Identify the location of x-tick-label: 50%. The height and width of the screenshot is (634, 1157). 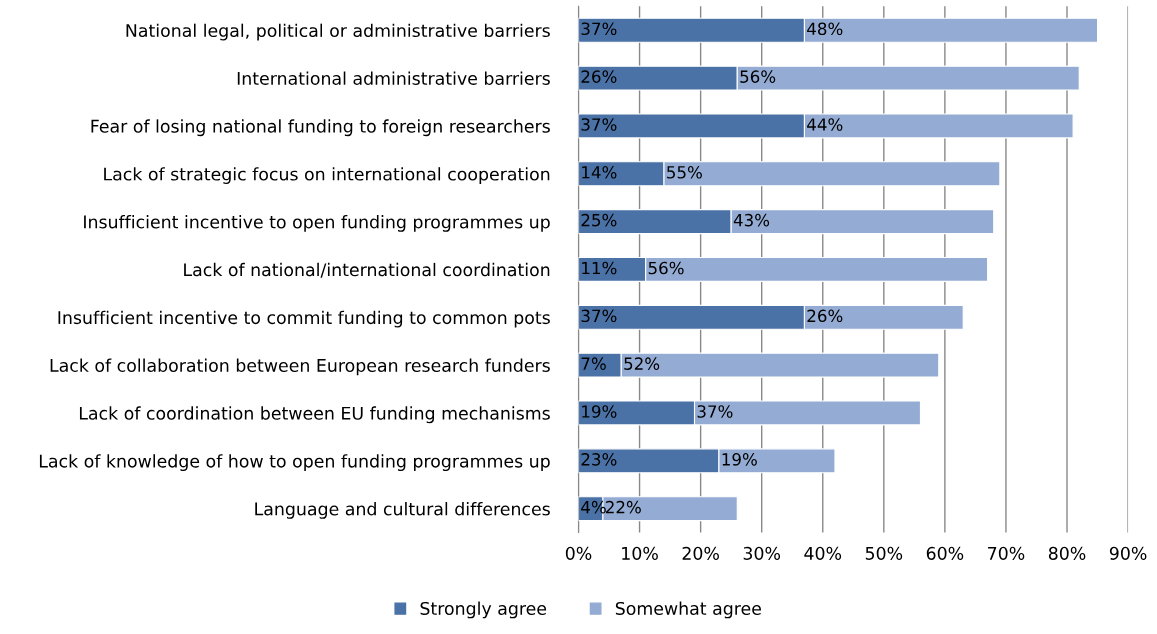
(884, 553).